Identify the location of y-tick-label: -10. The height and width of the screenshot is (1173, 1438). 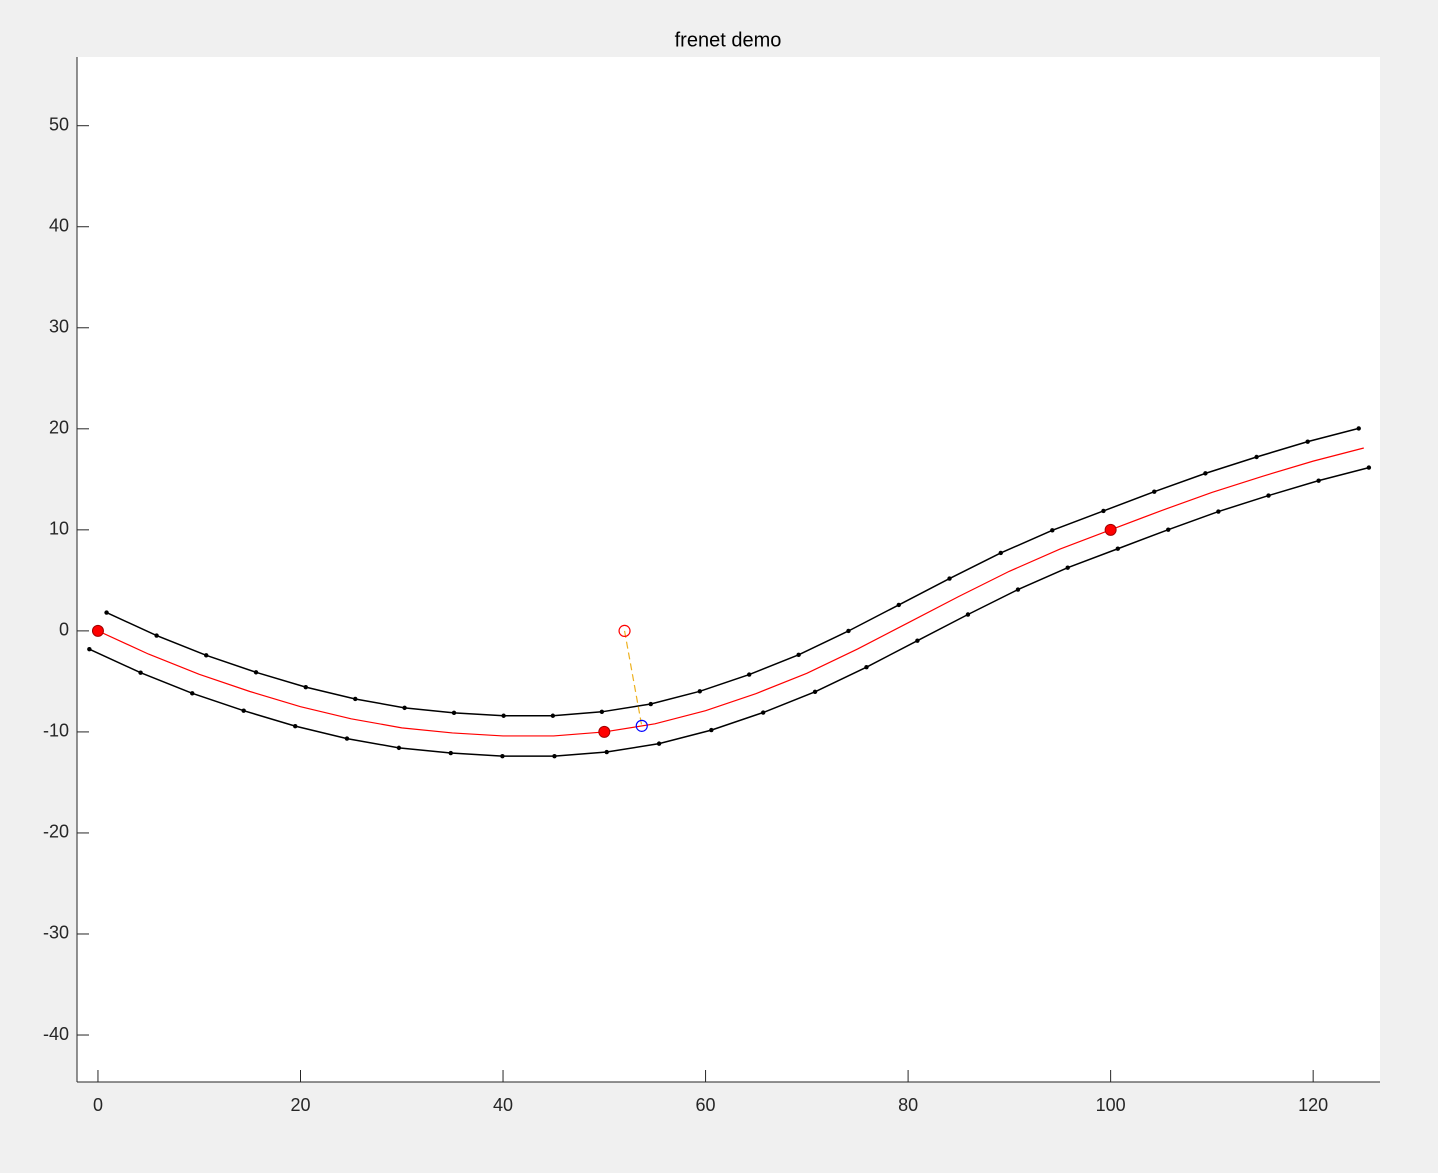
(56, 731).